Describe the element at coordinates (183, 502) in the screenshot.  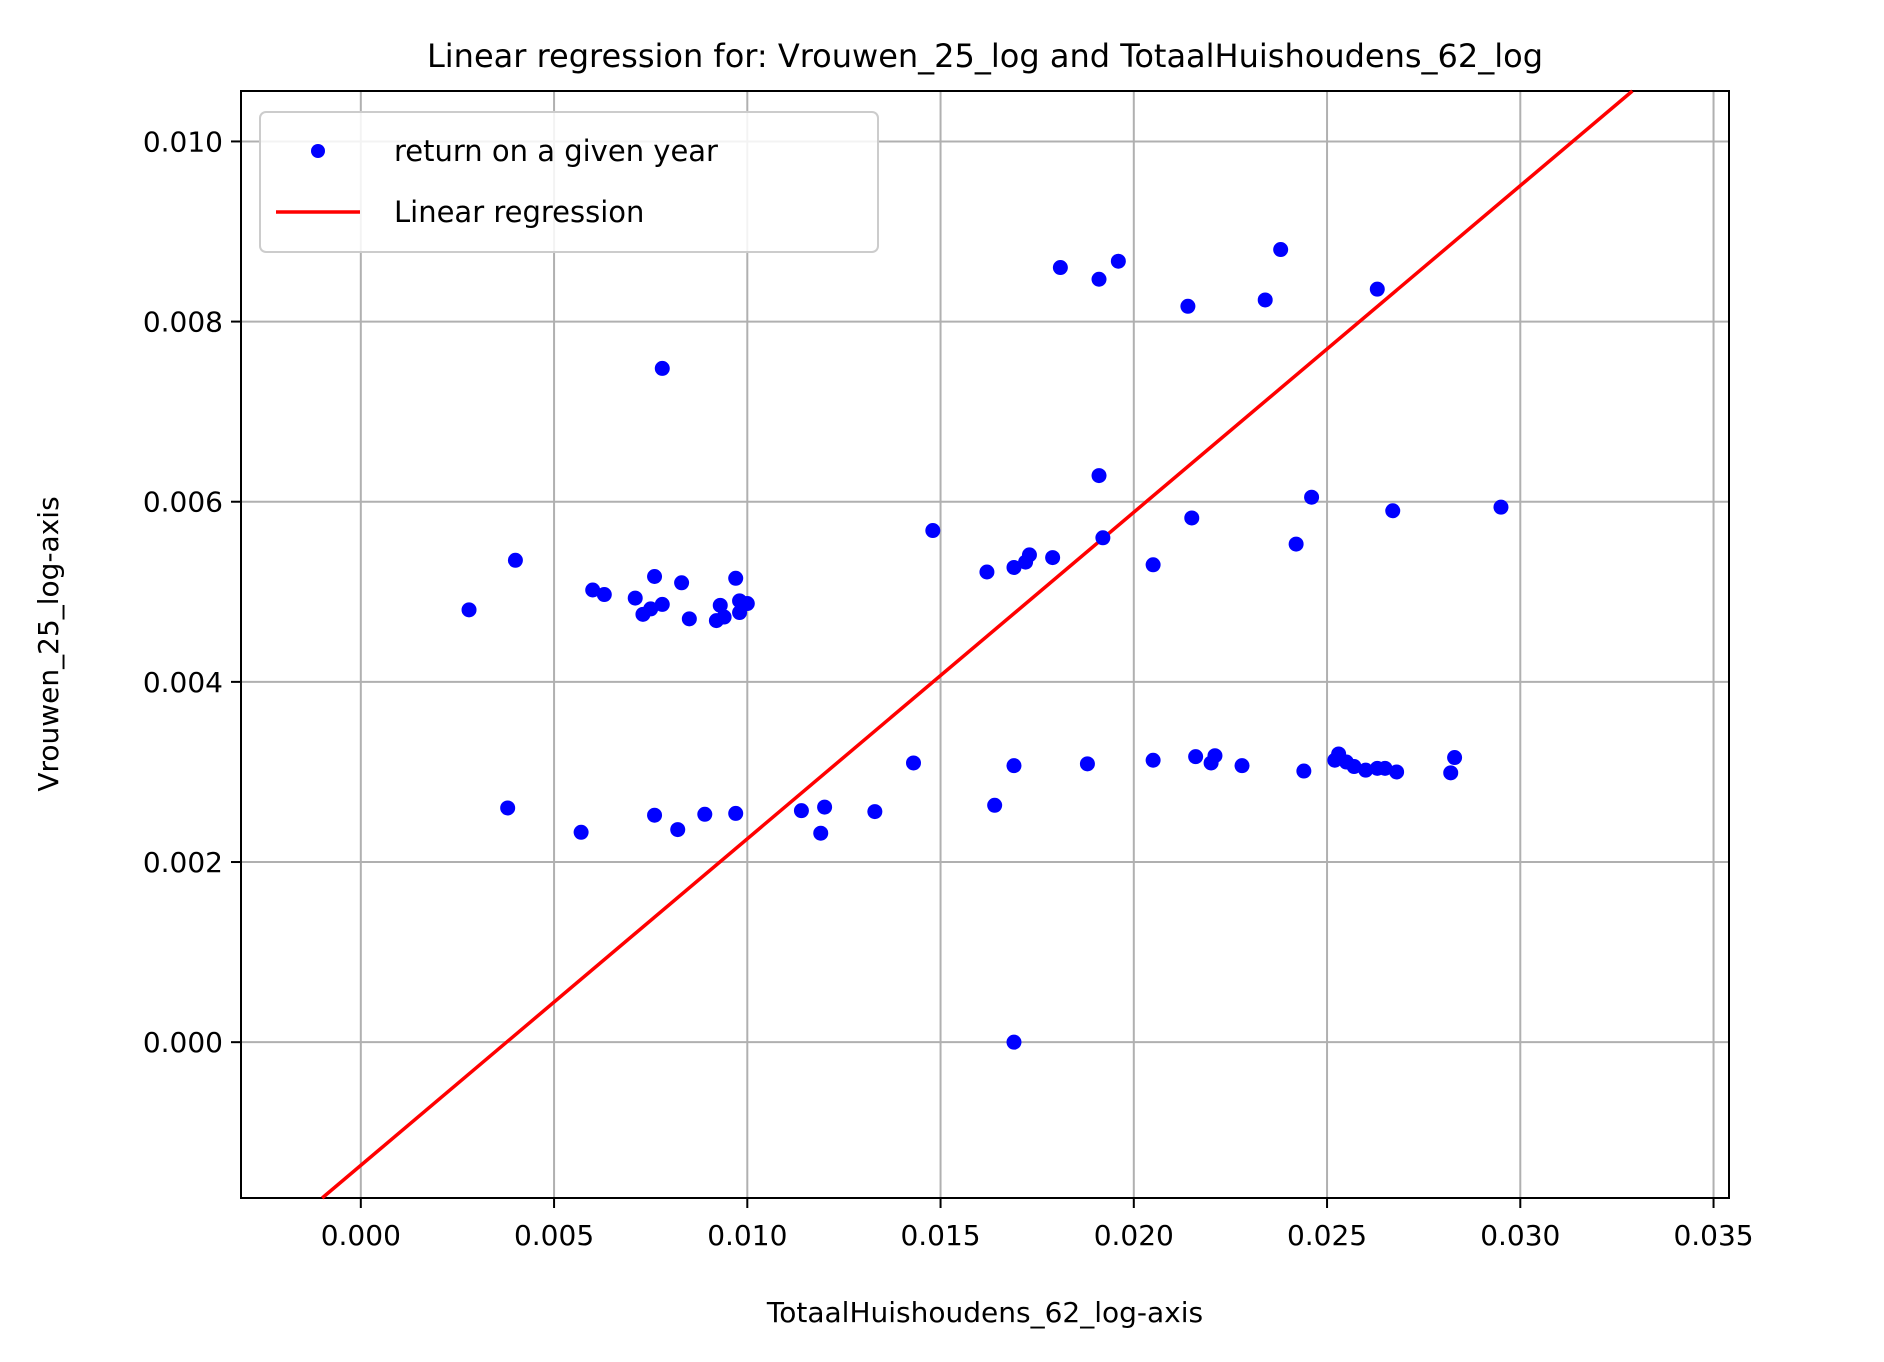
I see `y-tick-label: 0.006` at that location.